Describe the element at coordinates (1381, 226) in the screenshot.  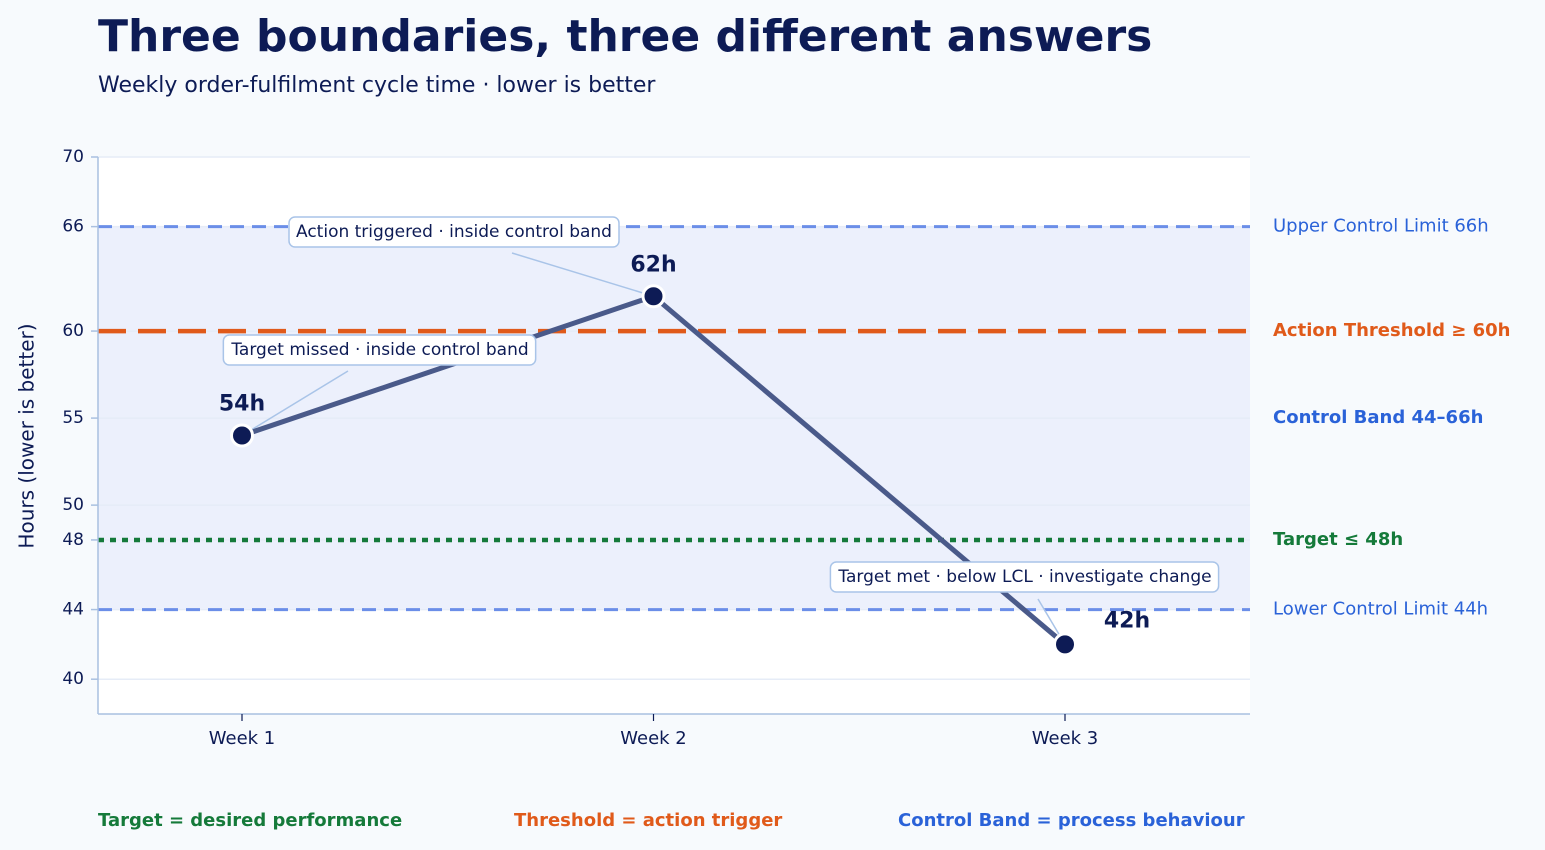
I see `reference-label: Upper Control Limit 66h` at that location.